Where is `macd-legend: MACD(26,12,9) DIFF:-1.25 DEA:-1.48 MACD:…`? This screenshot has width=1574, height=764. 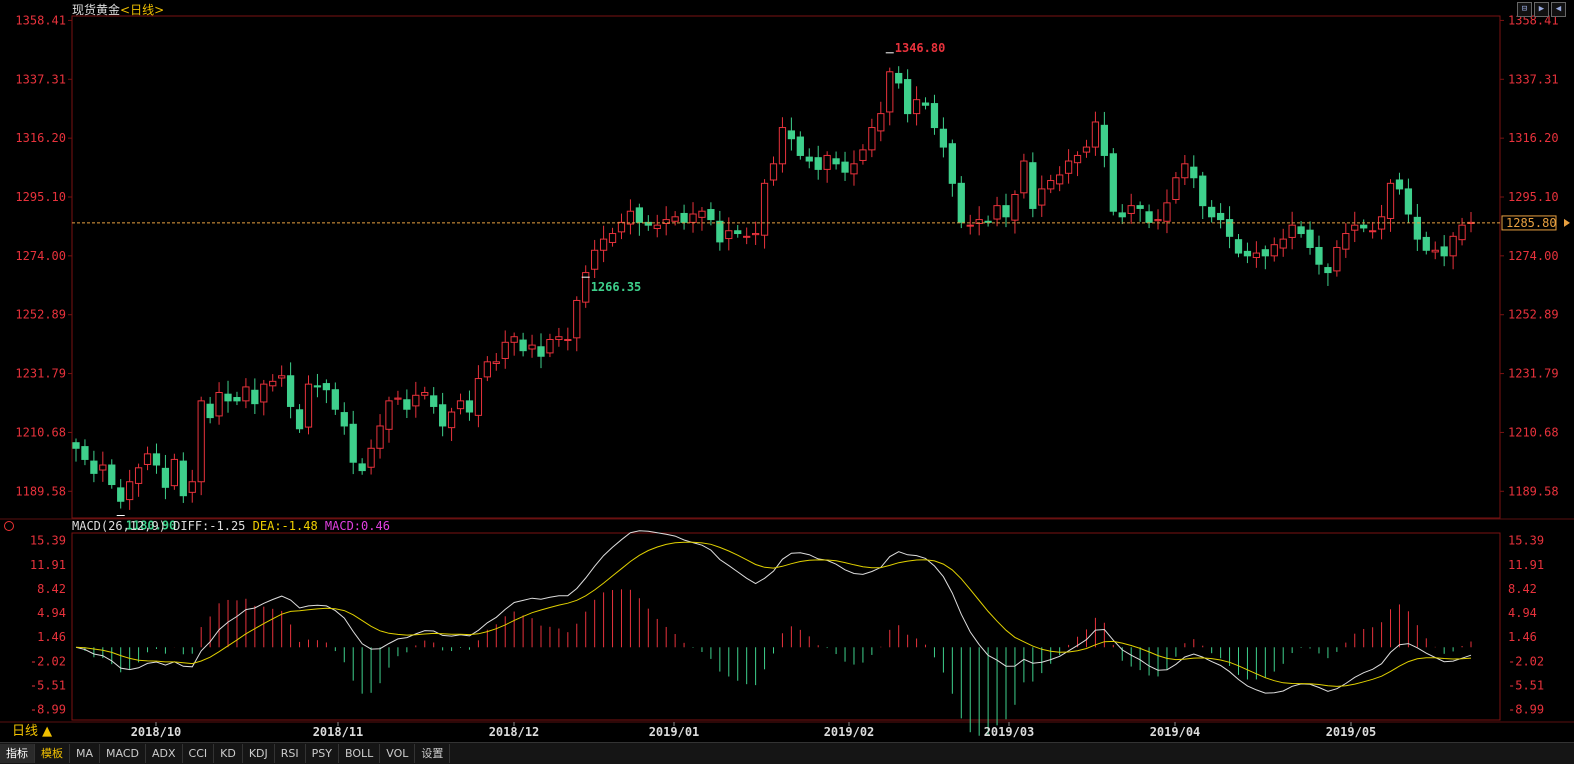 macd-legend: MACD(26,12,9) DIFF:-1.25 DEA:-1.48 MACD:… is located at coordinates (231, 526).